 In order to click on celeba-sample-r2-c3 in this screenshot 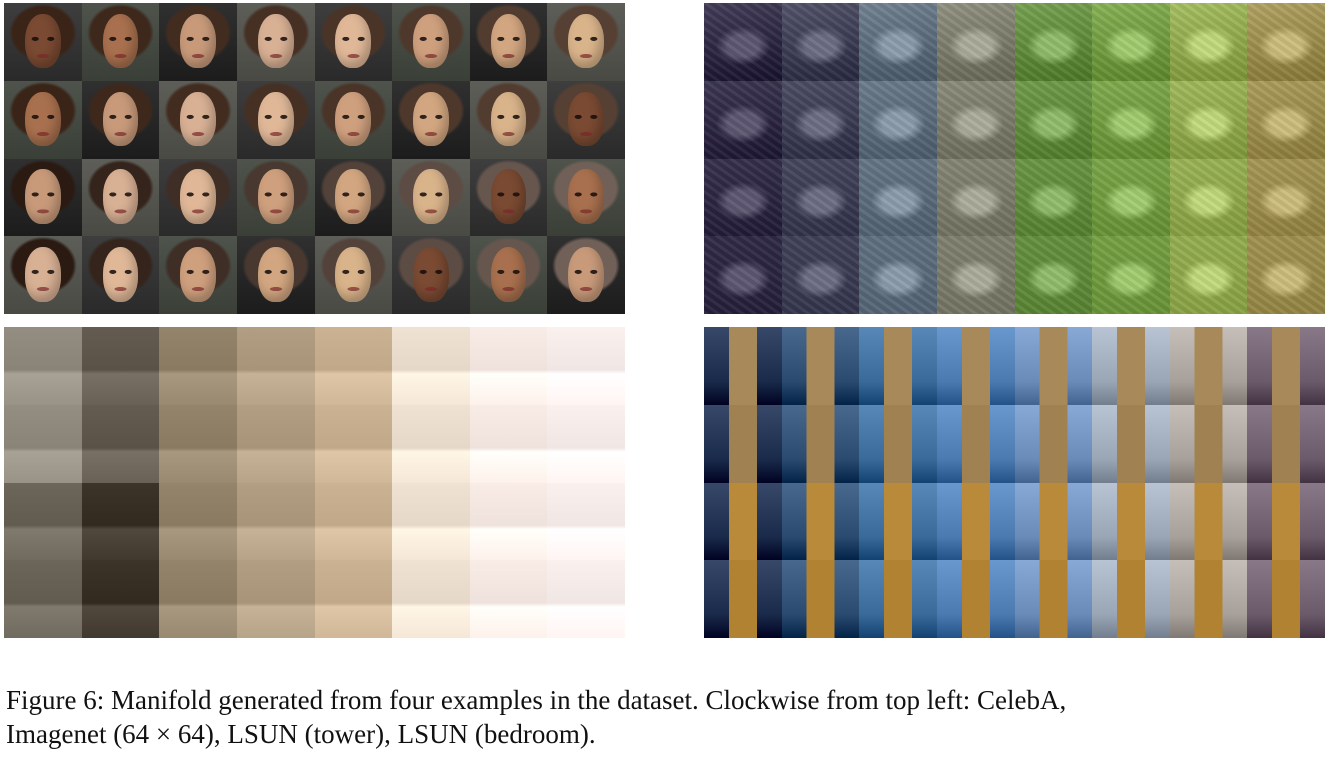, I will do `click(198, 119)`.